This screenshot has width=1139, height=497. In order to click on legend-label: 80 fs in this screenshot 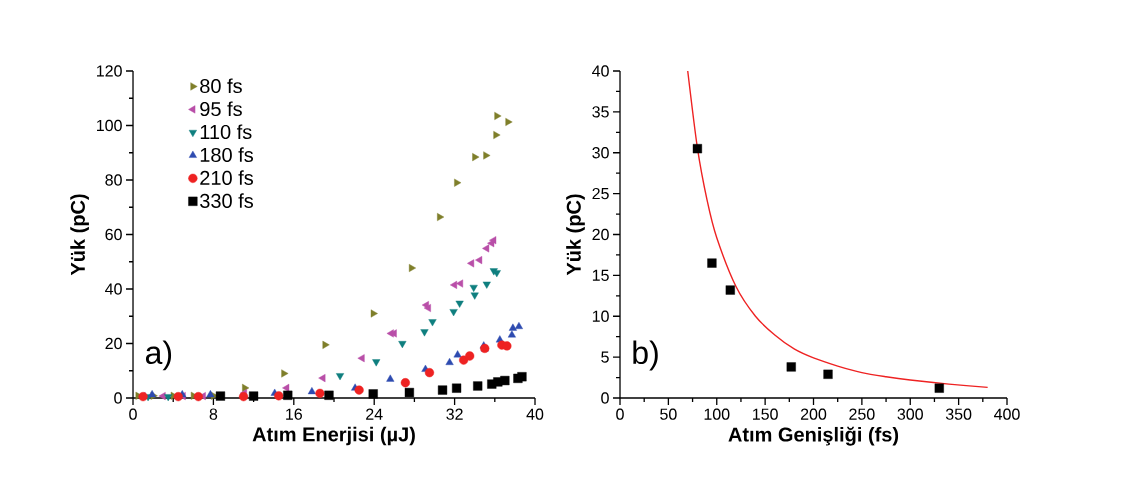, I will do `click(221, 86)`.